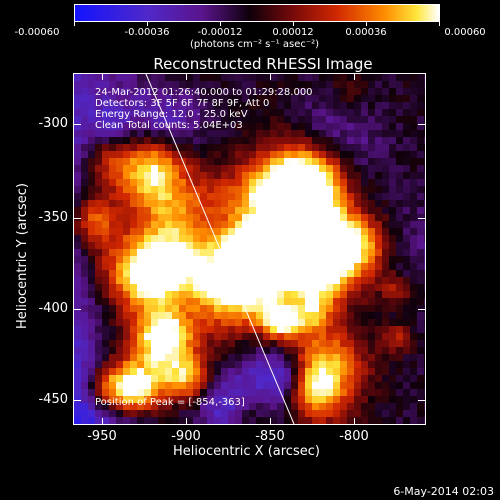  What do you see at coordinates (169, 125) in the screenshot?
I see `info-clean-counts: Clean Total counts: 5.04E+03` at bounding box center [169, 125].